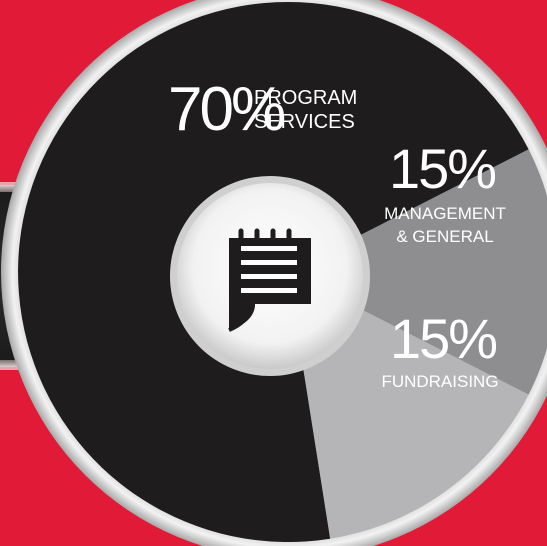 This screenshot has height=546, width=547. Describe the element at coordinates (443, 338) in the screenshot. I see `slice-2-percent: 15%` at that location.